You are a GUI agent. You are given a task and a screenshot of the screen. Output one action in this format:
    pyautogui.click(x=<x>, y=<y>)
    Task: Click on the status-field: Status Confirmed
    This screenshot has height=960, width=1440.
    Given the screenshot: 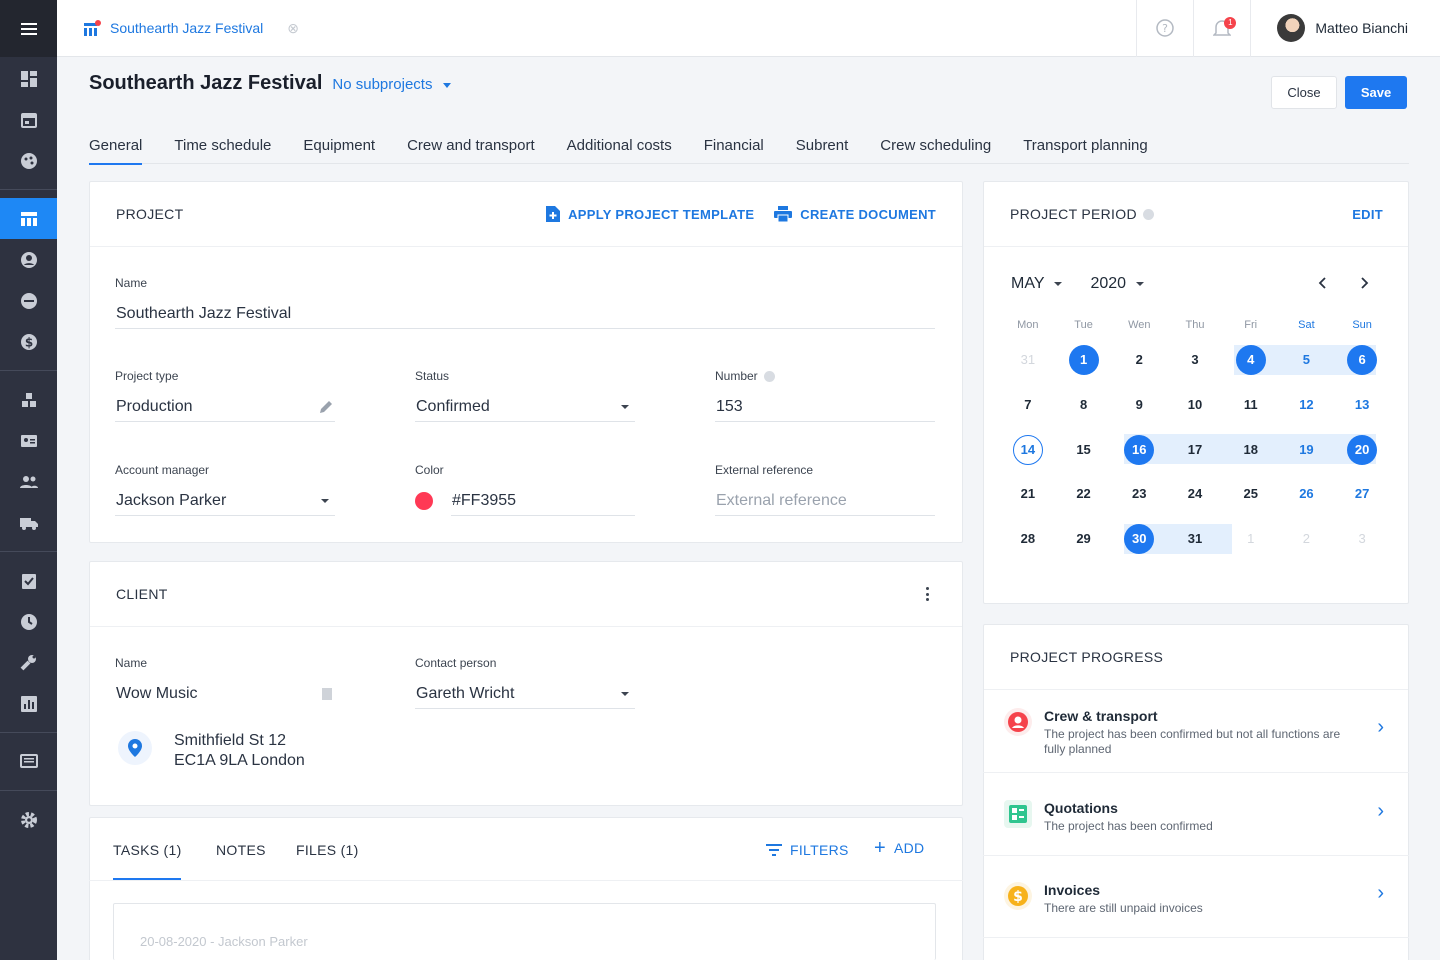 What is the action you would take?
    pyautogui.click(x=525, y=395)
    